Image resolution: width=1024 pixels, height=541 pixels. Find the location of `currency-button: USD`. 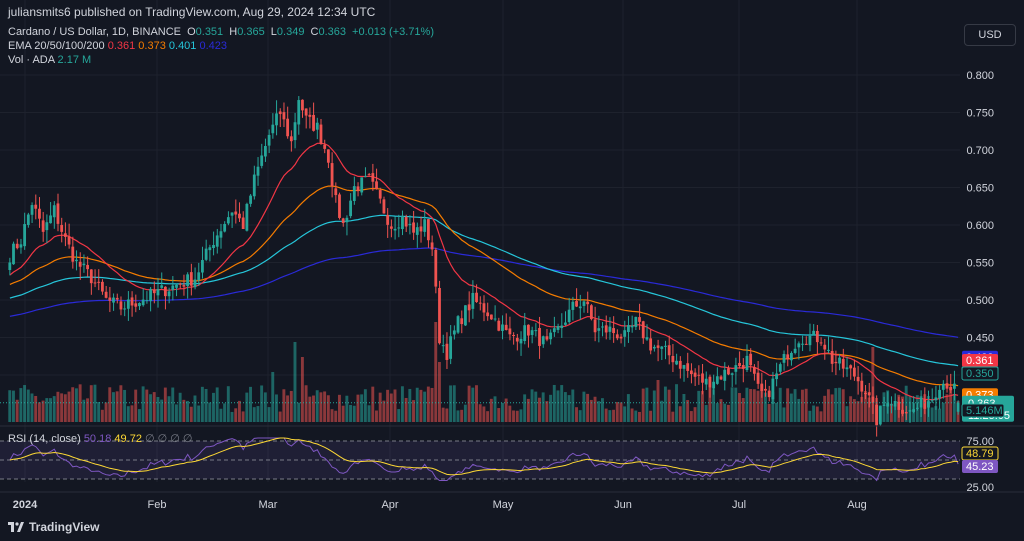

currency-button: USD is located at coordinates (990, 35).